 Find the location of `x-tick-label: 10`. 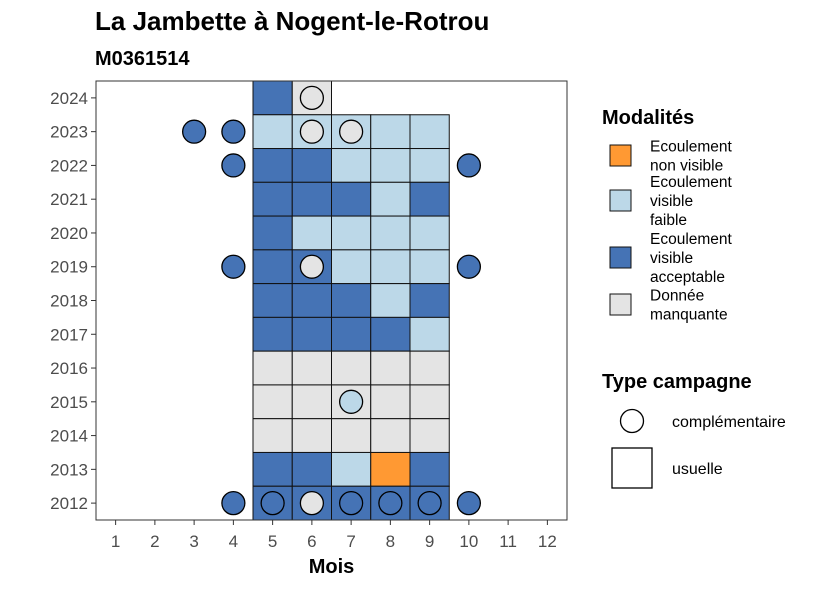

x-tick-label: 10 is located at coordinates (468, 541).